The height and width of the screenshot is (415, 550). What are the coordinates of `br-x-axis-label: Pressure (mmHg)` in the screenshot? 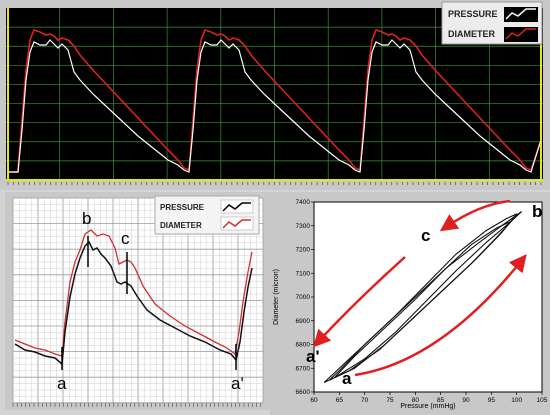 It's located at (427, 406).